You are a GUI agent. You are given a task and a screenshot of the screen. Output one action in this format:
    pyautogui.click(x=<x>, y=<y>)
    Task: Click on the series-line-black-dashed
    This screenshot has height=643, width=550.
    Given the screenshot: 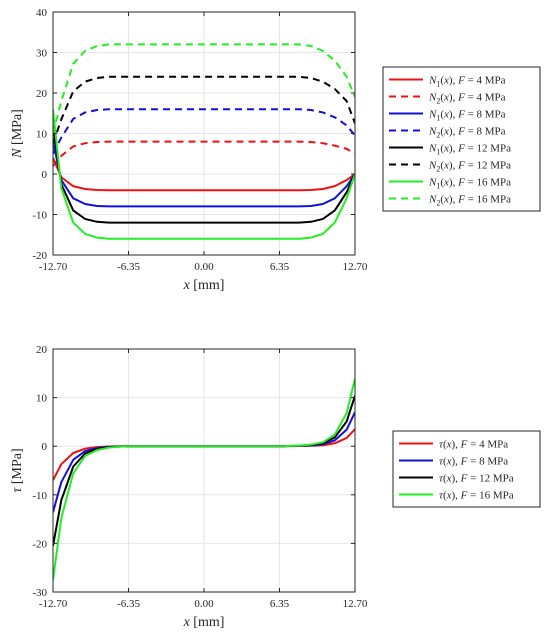 What is the action you would take?
    pyautogui.click(x=204, y=109)
    